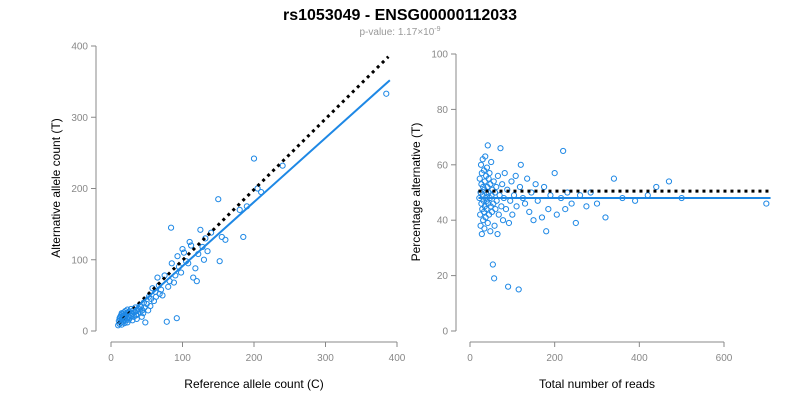 The height and width of the screenshot is (400, 800). Describe the element at coordinates (443, 165) in the screenshot. I see `y-tick-label: 60` at that location.